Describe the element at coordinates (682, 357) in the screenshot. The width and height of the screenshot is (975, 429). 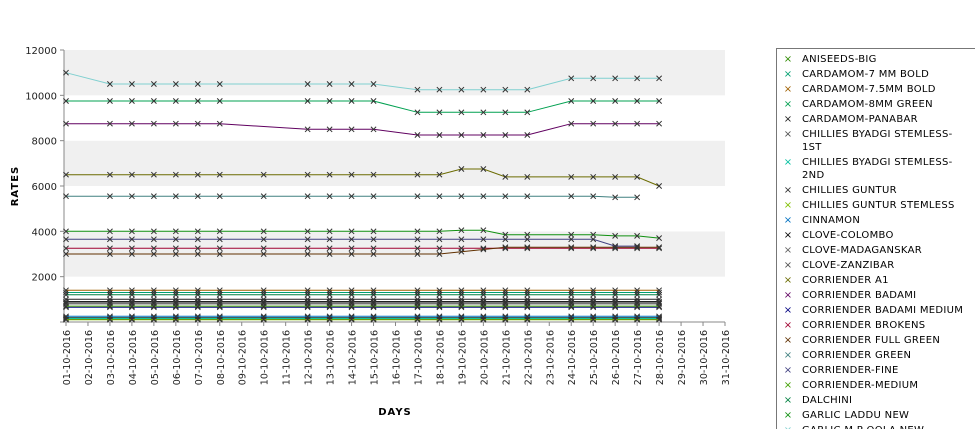
I see `x-tick-label: 29-10-2016` at that location.